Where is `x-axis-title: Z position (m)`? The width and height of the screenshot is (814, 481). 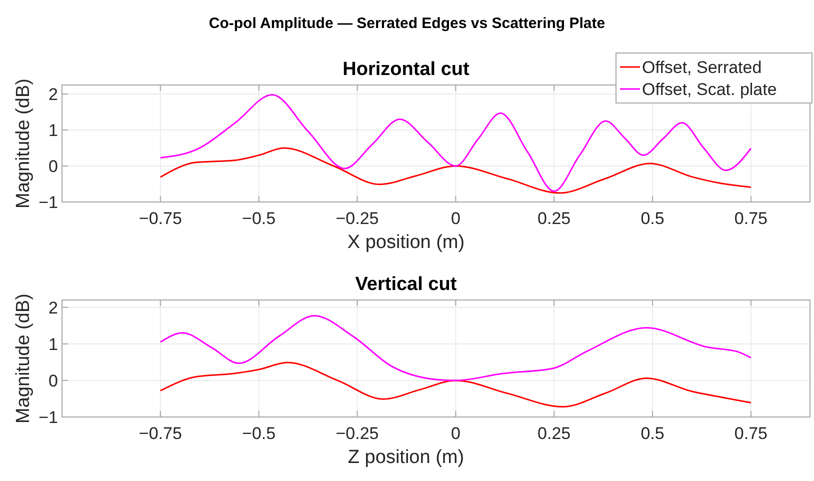
x-axis-title: Z position (m) is located at coordinates (406, 457).